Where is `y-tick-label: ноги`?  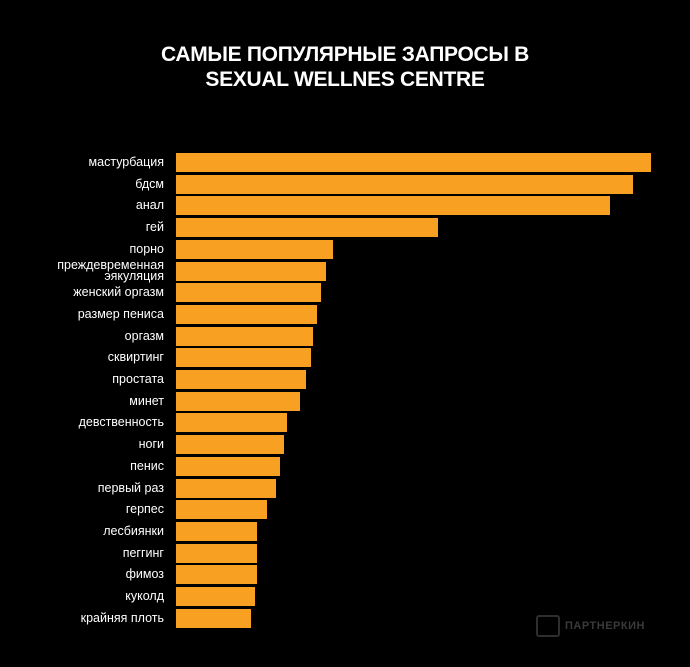 y-tick-label: ноги is located at coordinates (151, 444).